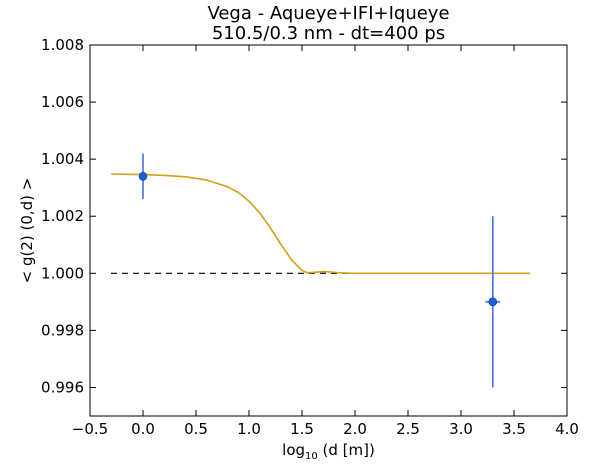  What do you see at coordinates (27, 231) in the screenshot?
I see `y-axis-label: < g(2) (0,d) >` at bounding box center [27, 231].